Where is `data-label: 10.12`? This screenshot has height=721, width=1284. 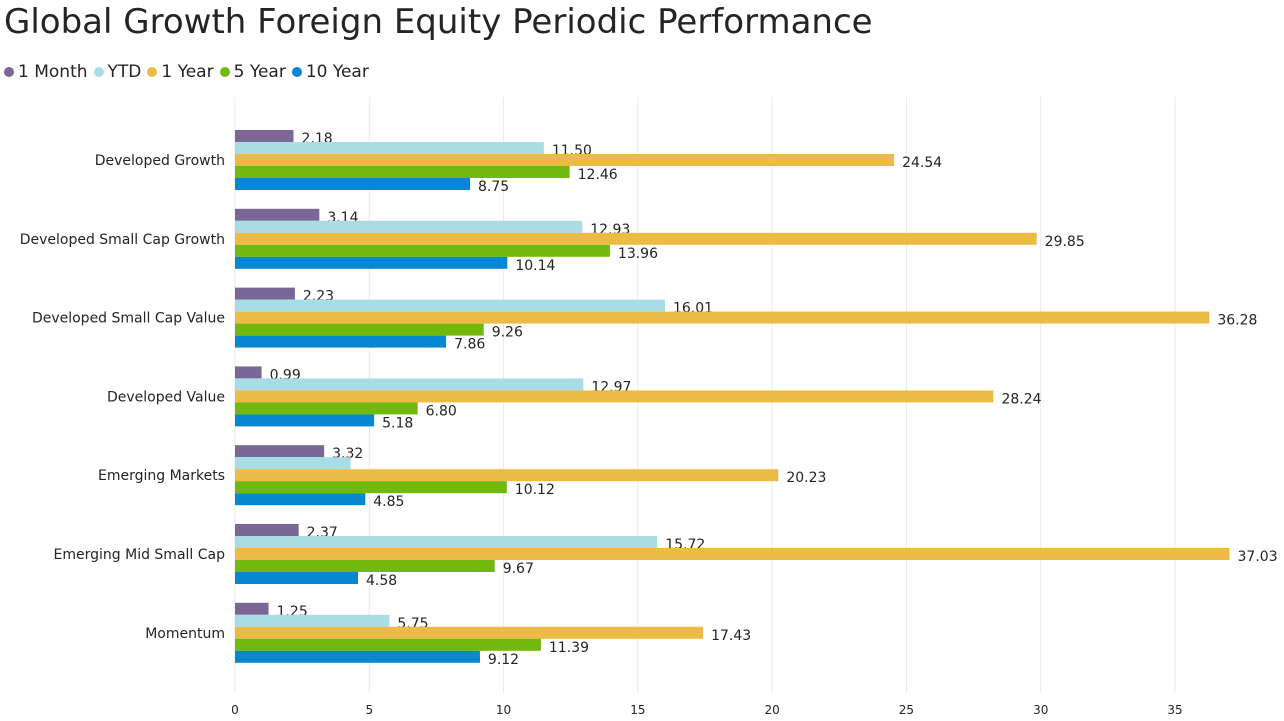
data-label: 10.12 is located at coordinates (535, 490).